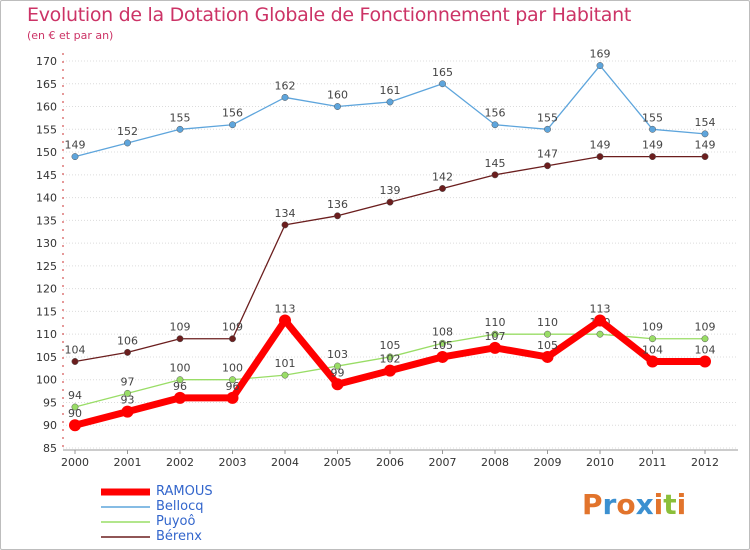  What do you see at coordinates (125, 537) in the screenshot?
I see `legend-swatch-berenx` at bounding box center [125, 537].